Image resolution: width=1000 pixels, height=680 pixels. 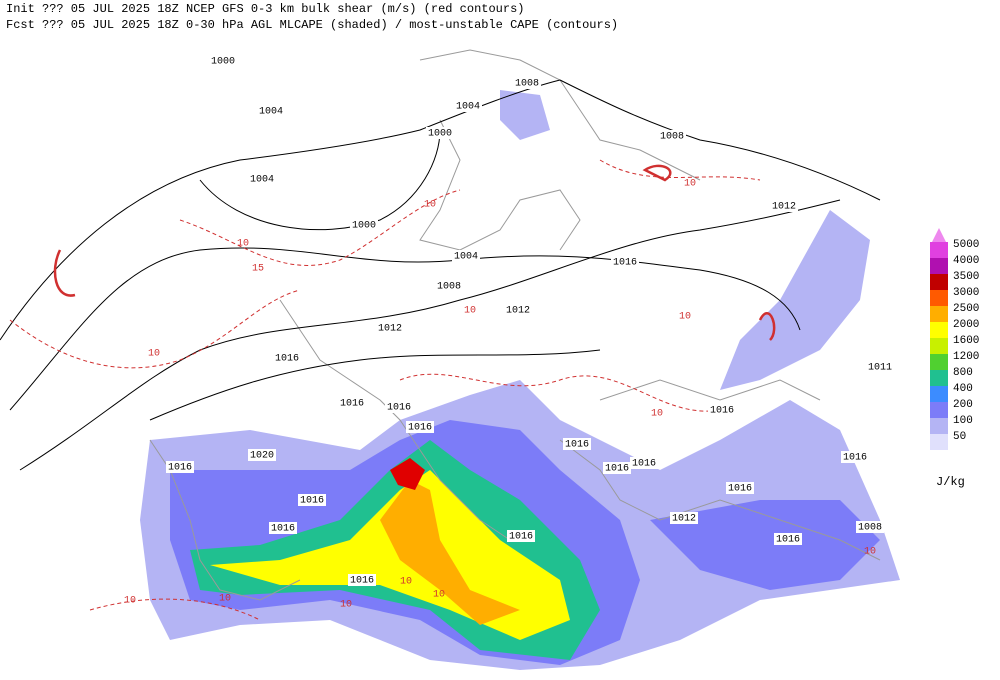 What do you see at coordinates (966, 341) in the screenshot?
I see `legend-label: 1600` at bounding box center [966, 341].